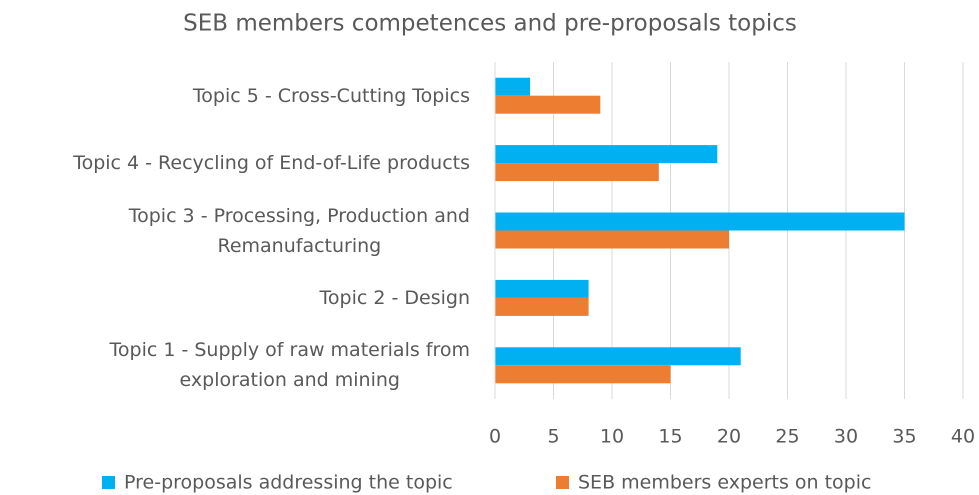 The image size is (979, 495). Describe the element at coordinates (724, 483) in the screenshot. I see `legend-label: SEB members experts on topic` at that location.